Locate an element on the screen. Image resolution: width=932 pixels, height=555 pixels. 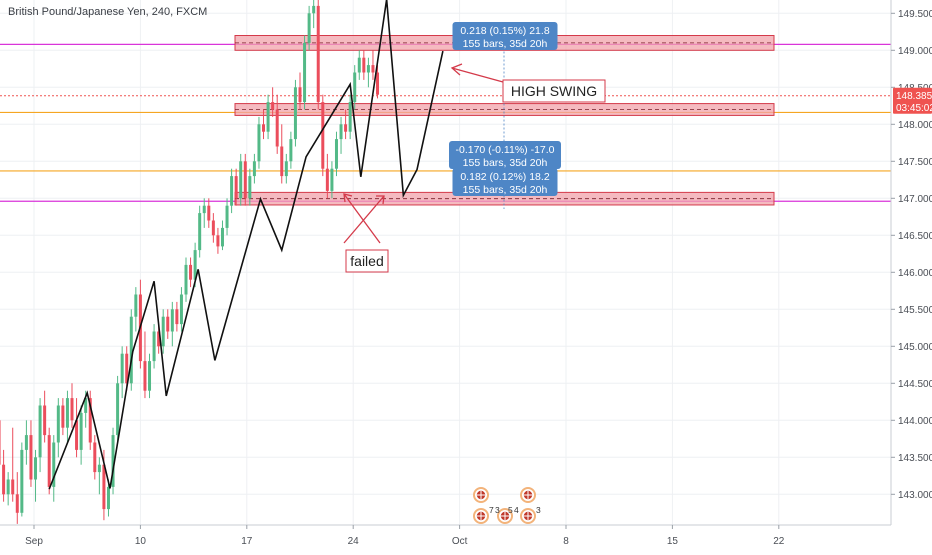
high-swing-label: HIGH SWING is located at coordinates (554, 91).